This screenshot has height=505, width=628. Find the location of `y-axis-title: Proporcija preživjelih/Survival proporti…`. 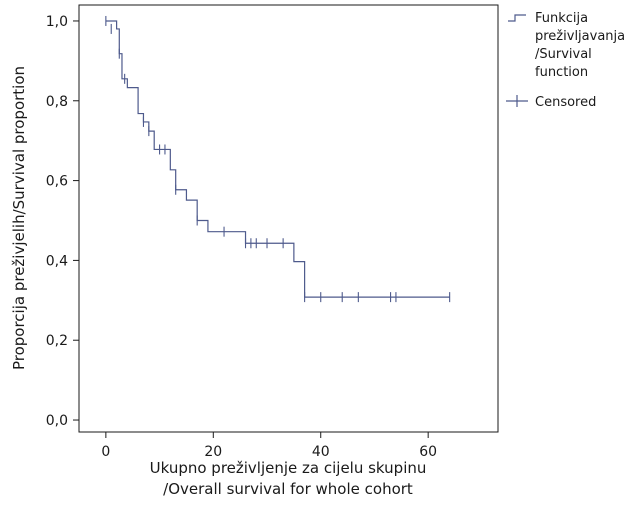

y-axis-title: Proporcija preživjelih/Survival proporti… is located at coordinates (19, 218).